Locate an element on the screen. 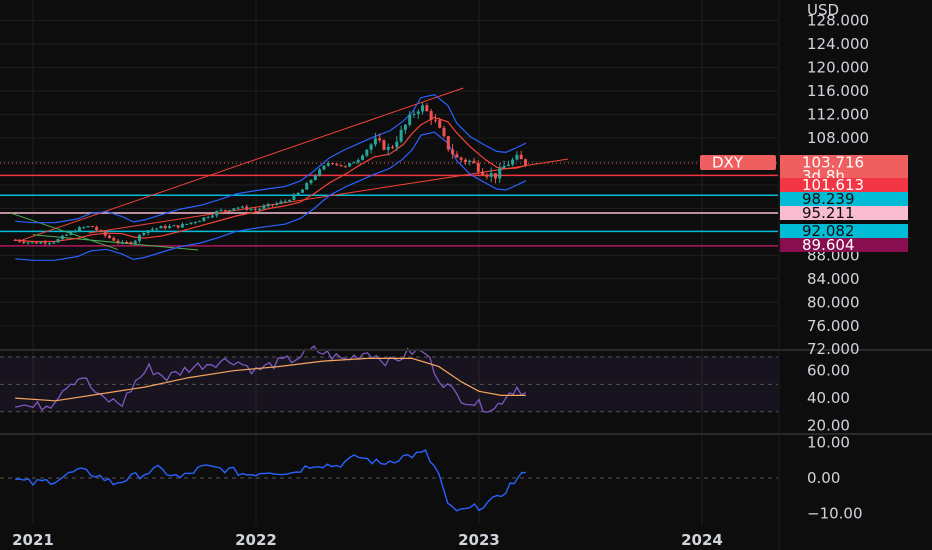 This screenshot has width=932, height=550. price-tick-label: 80.000 is located at coordinates (833, 302).